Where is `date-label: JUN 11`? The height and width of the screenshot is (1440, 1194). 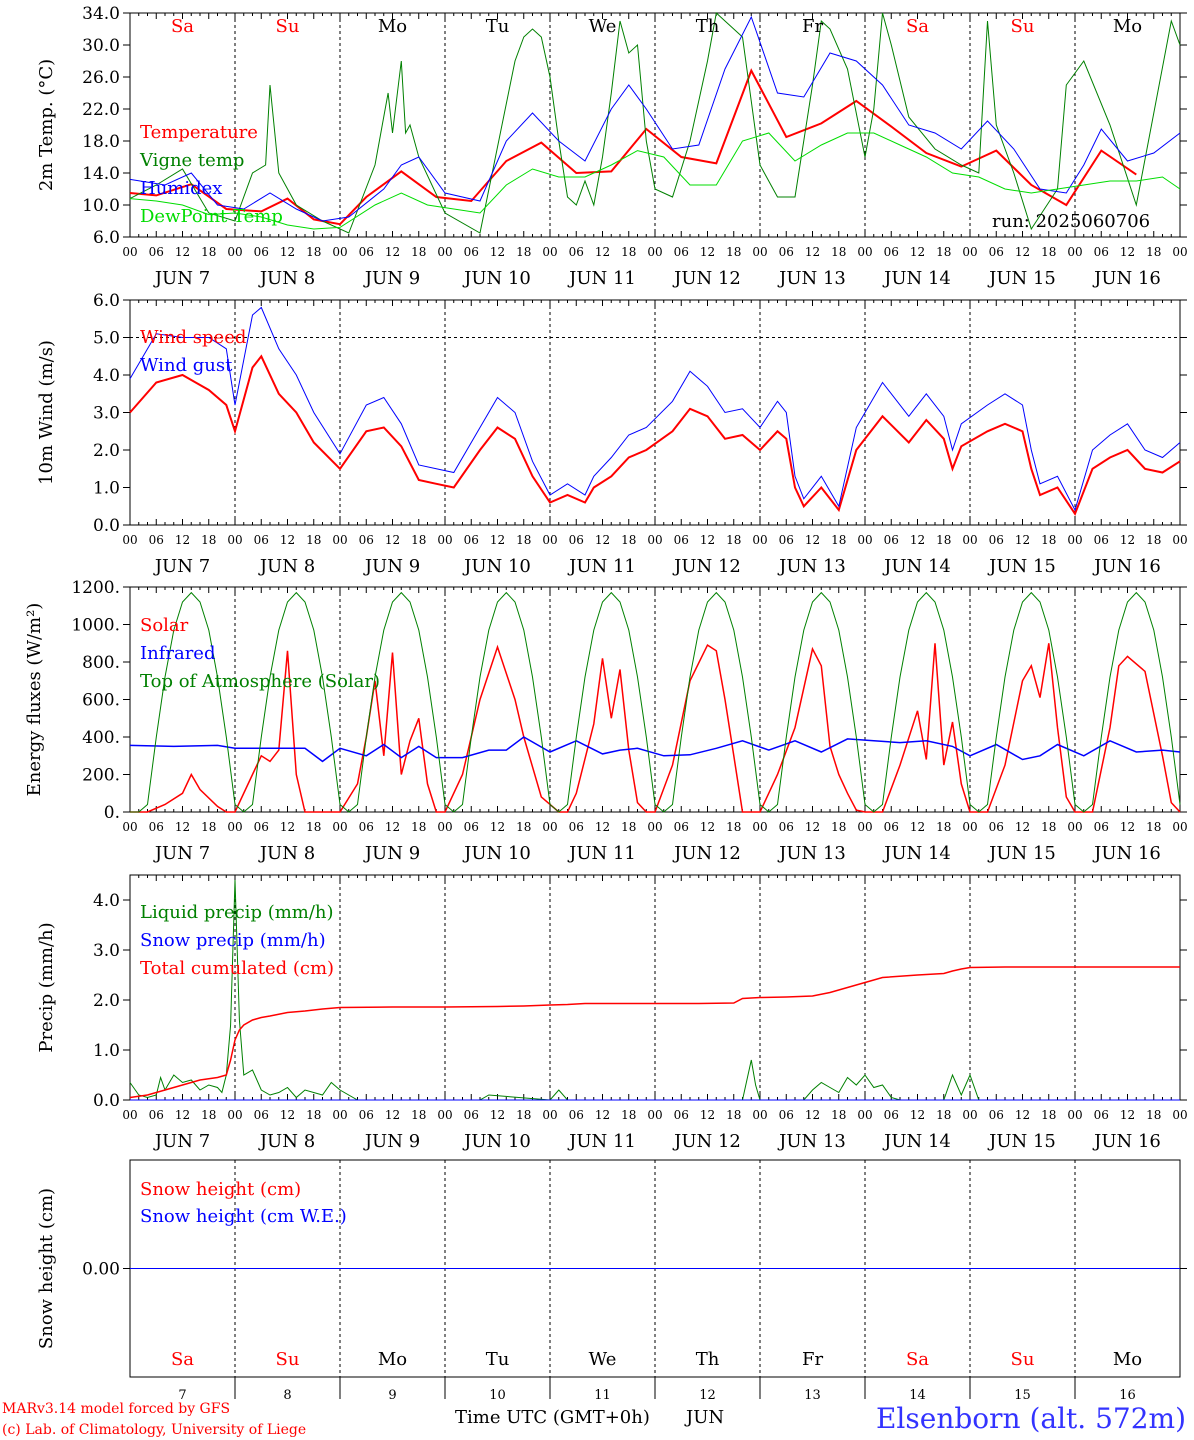 date-label: JUN 11 is located at coordinates (601, 853).